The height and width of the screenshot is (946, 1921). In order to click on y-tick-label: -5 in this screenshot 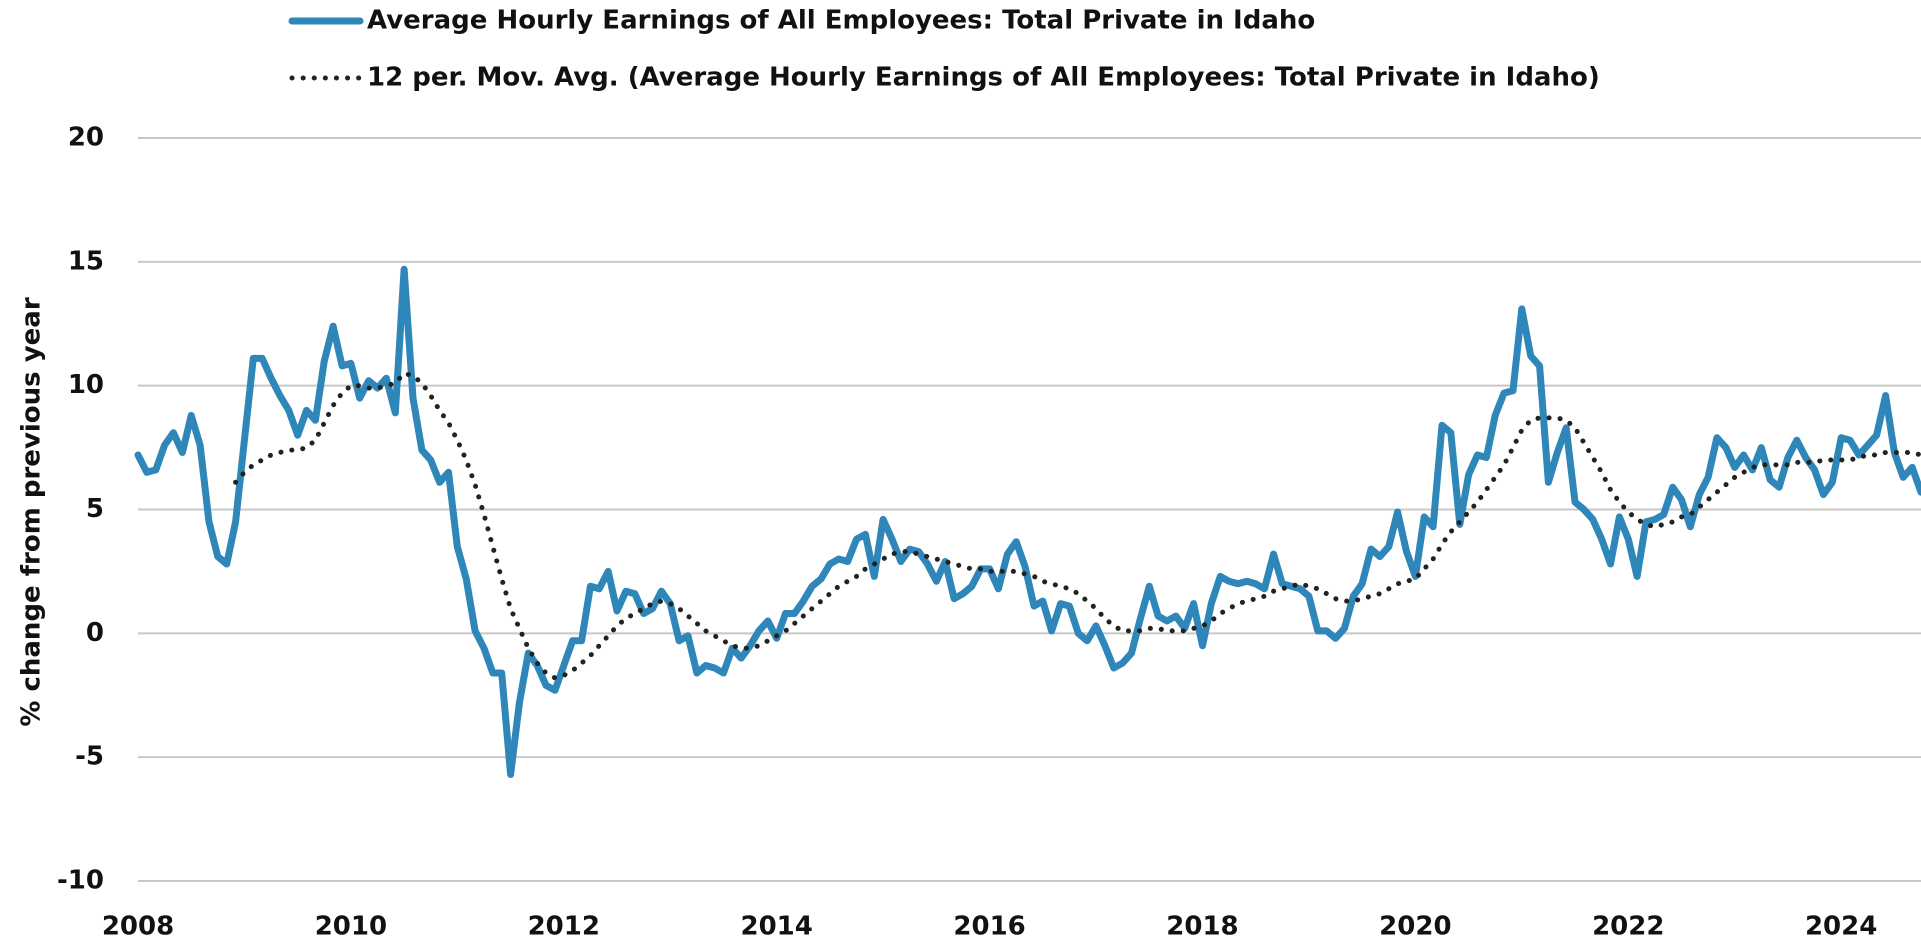, I will do `click(89, 757)`.